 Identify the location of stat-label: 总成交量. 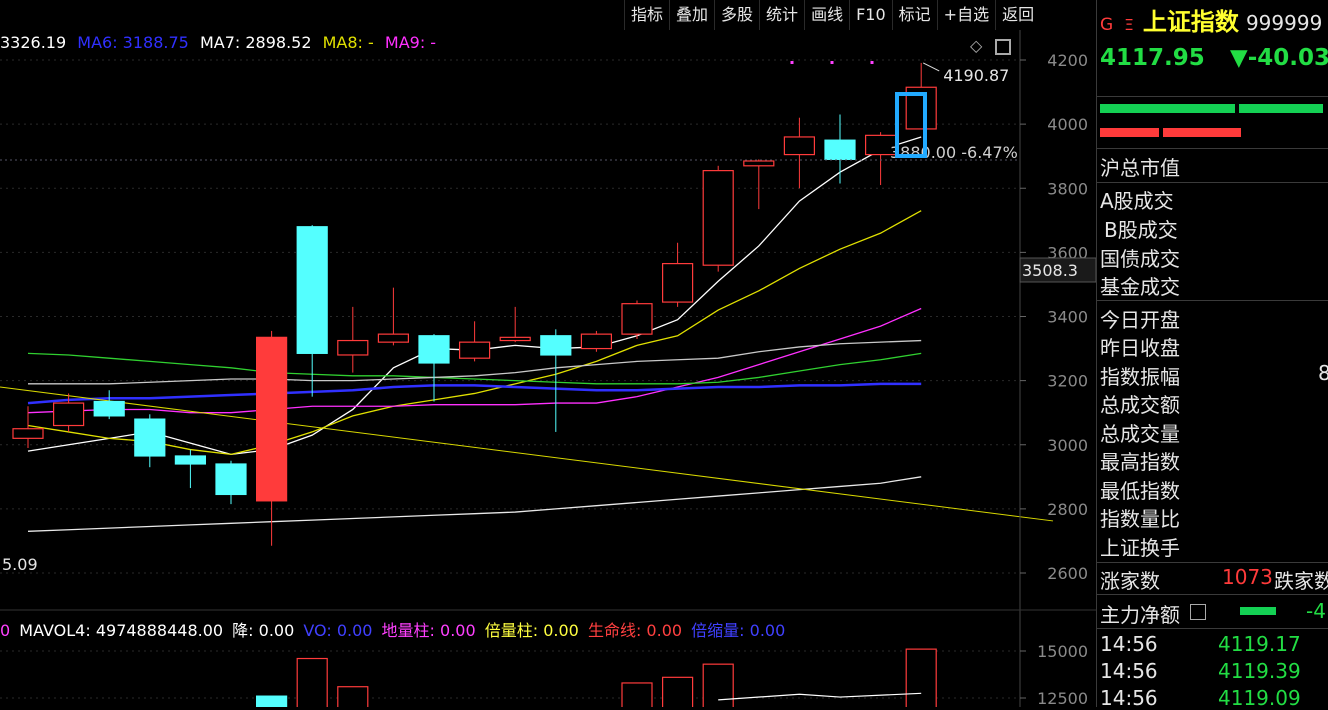
(1140, 434).